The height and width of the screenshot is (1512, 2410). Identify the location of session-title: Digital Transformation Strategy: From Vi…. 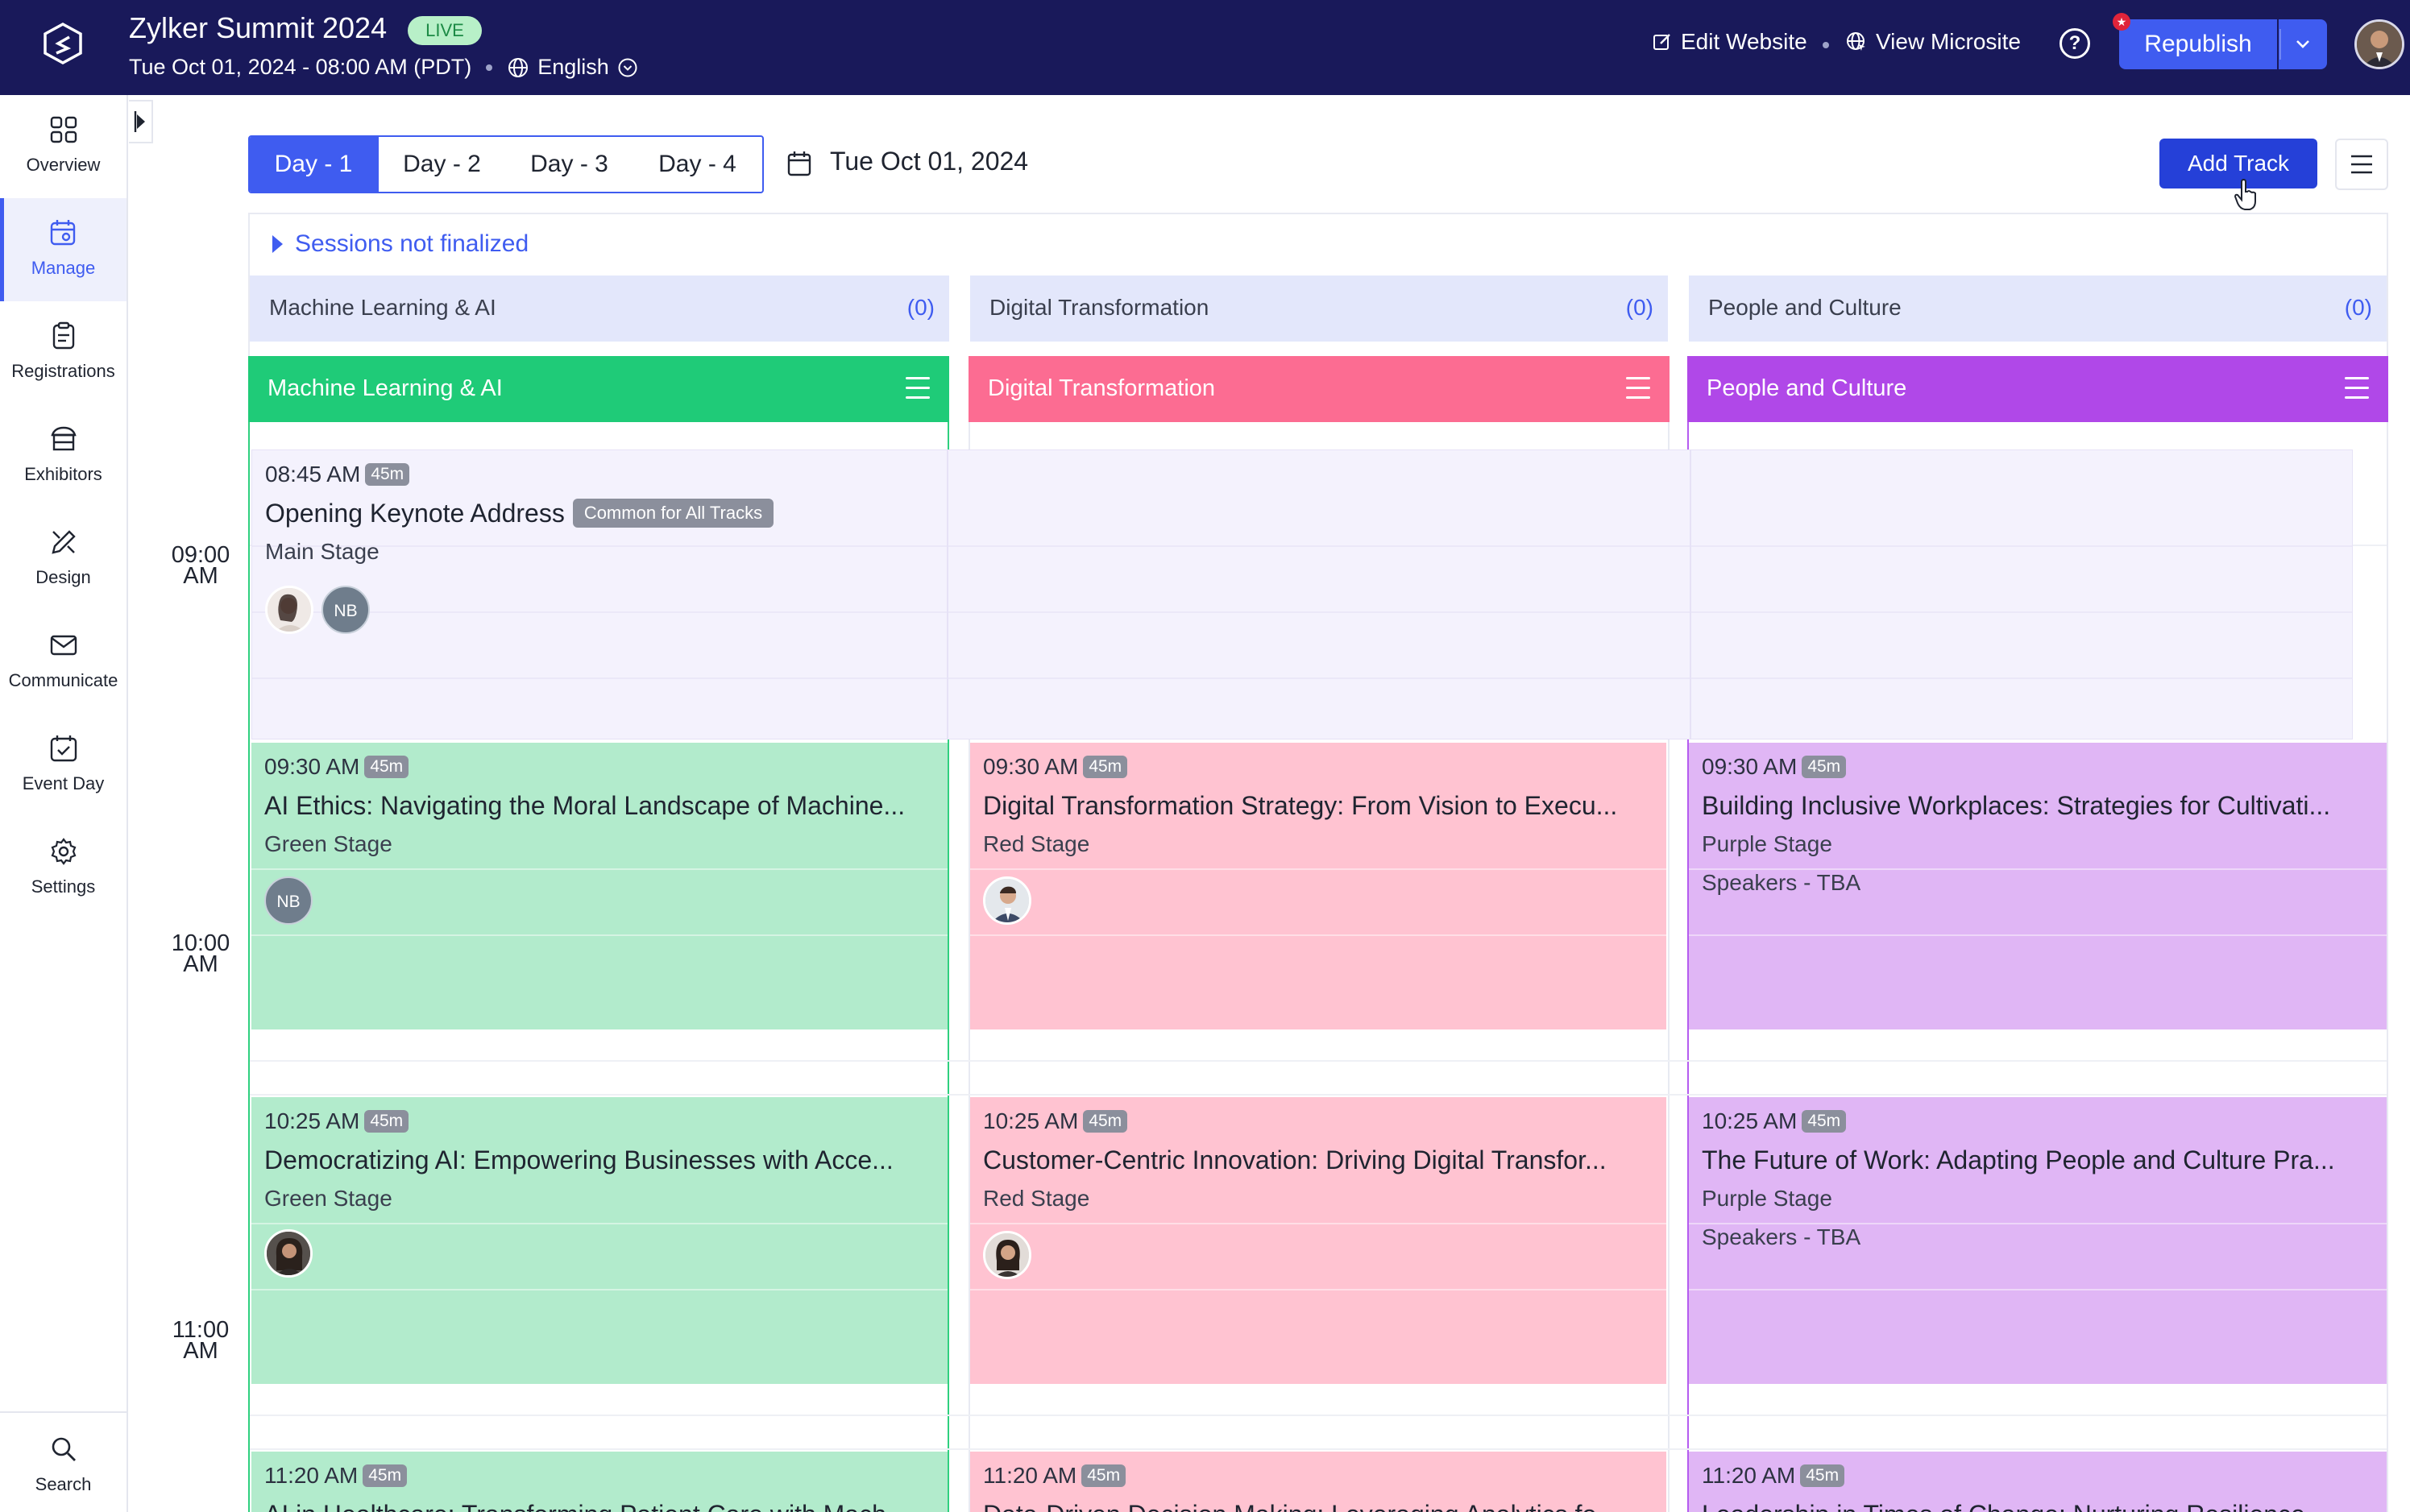
(1300, 806).